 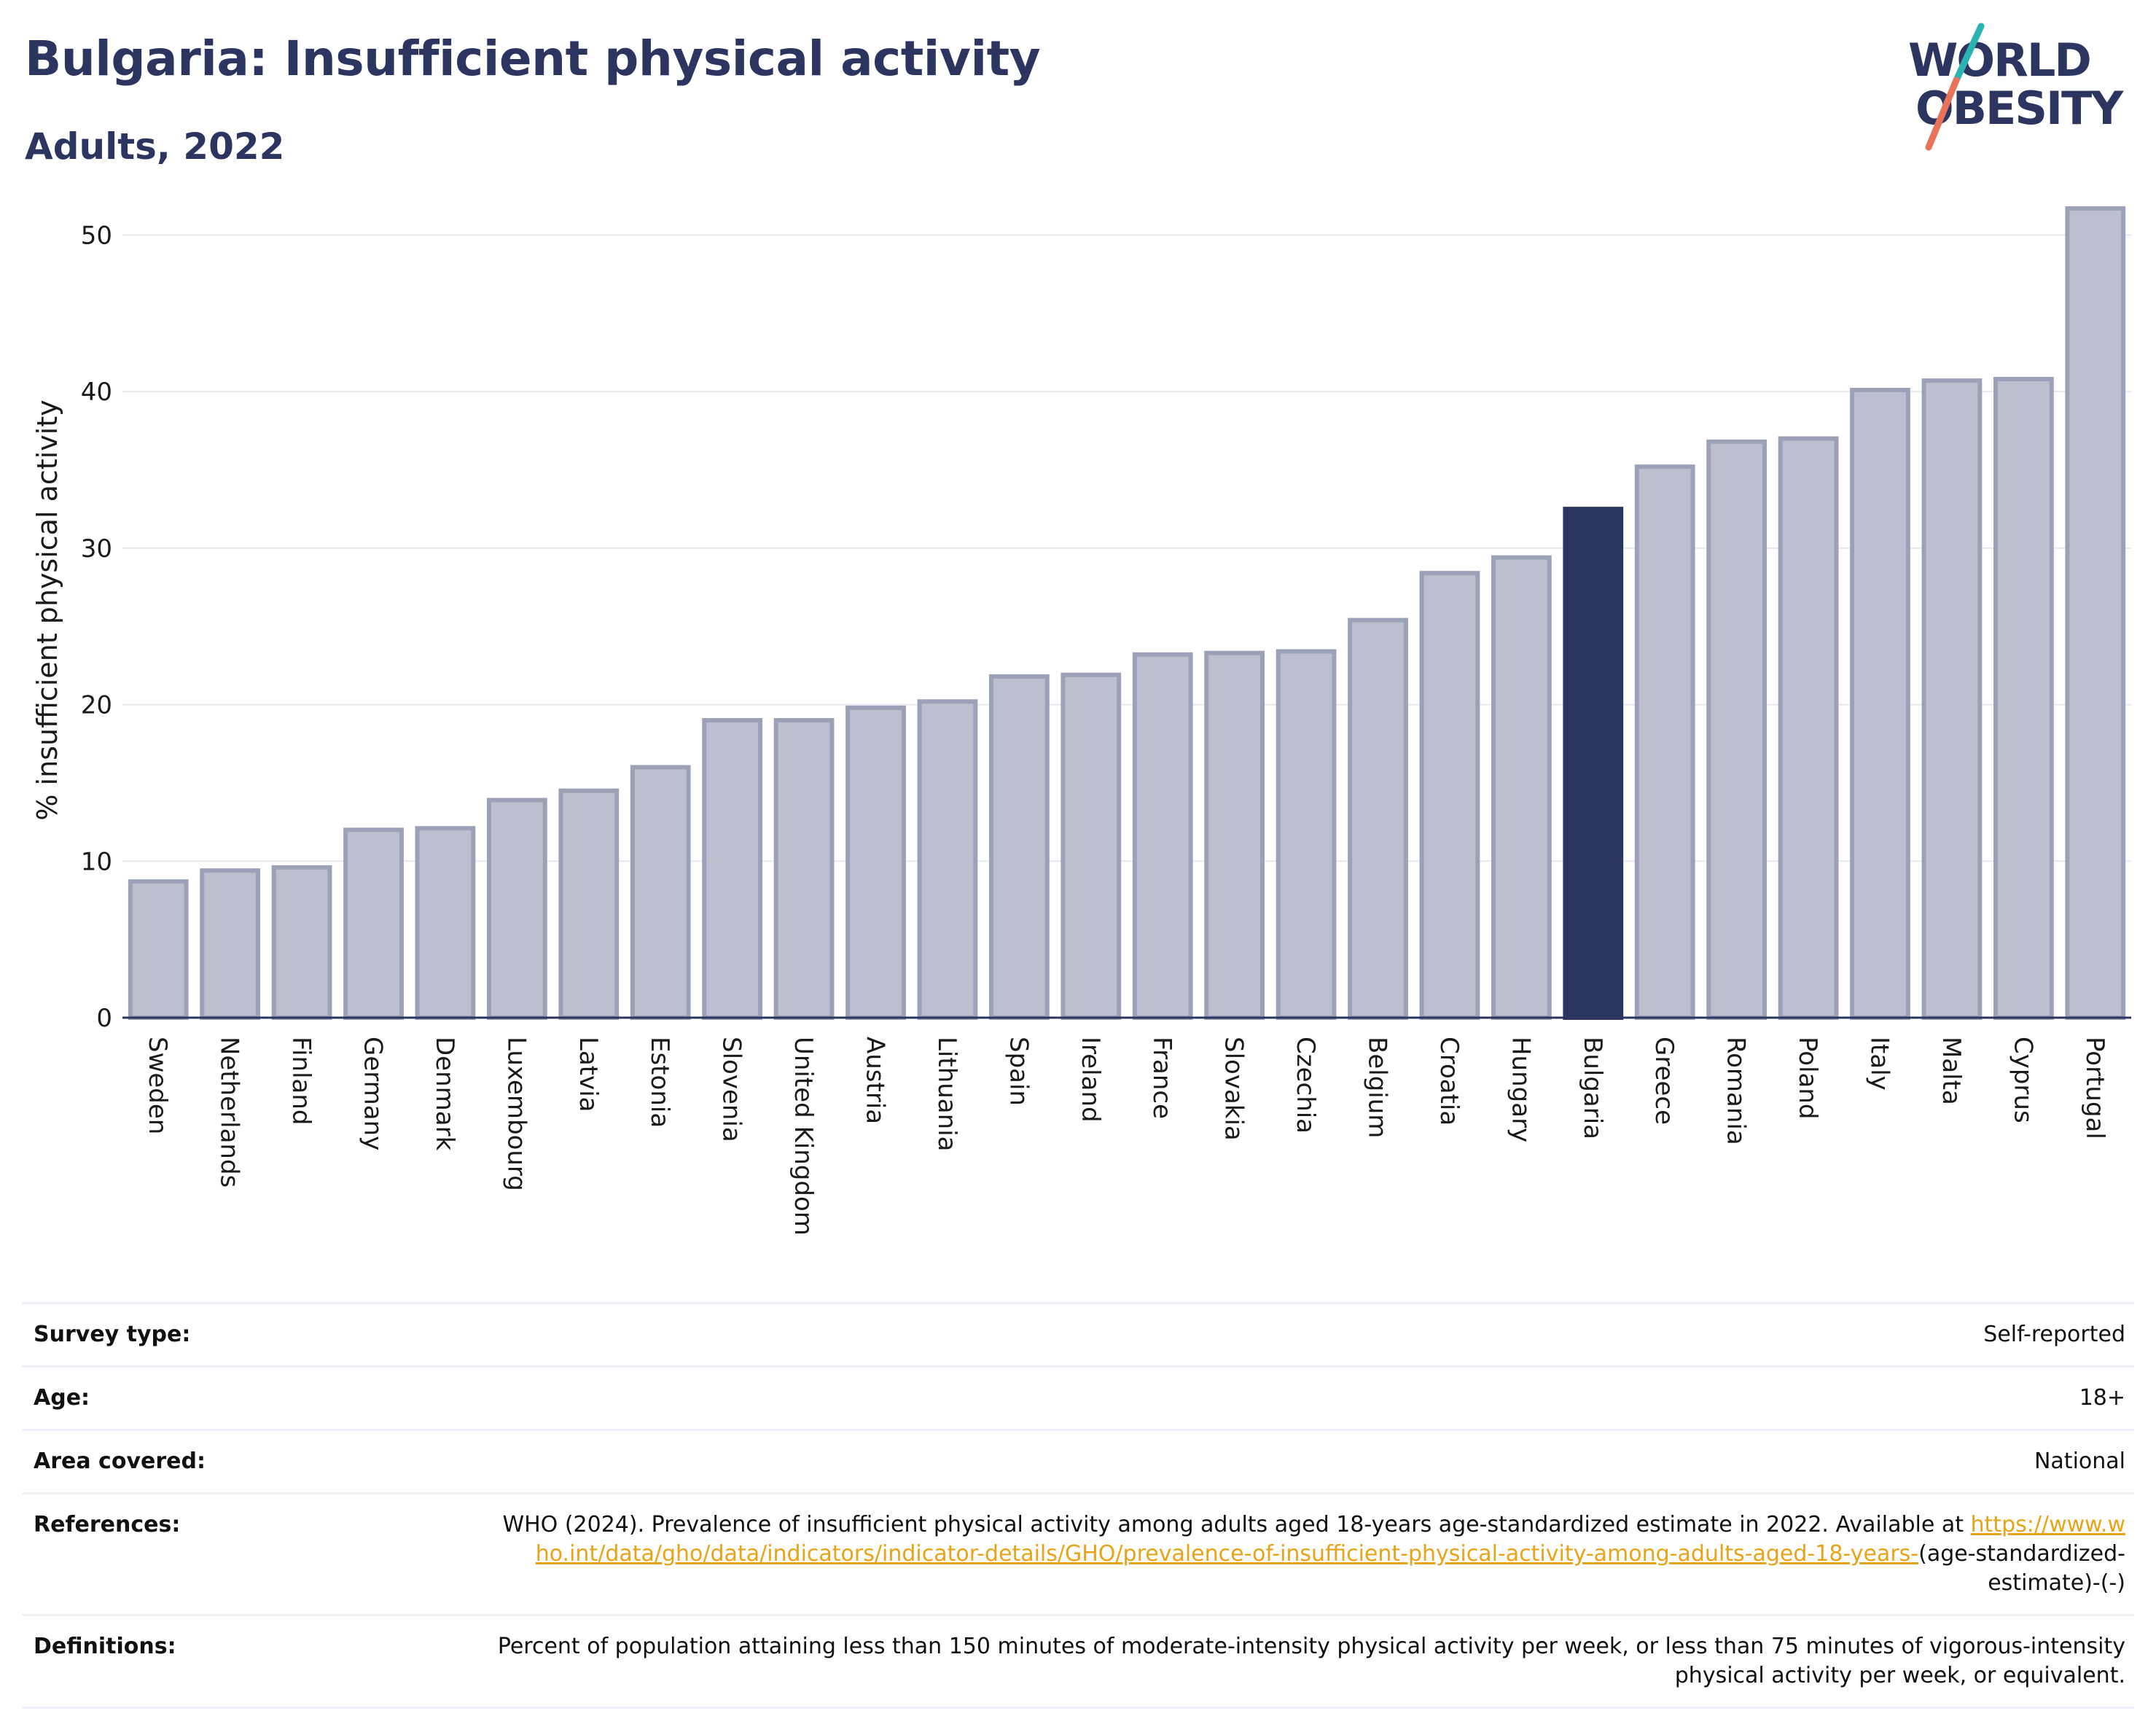 I want to click on bar-austria, so click(x=875, y=862).